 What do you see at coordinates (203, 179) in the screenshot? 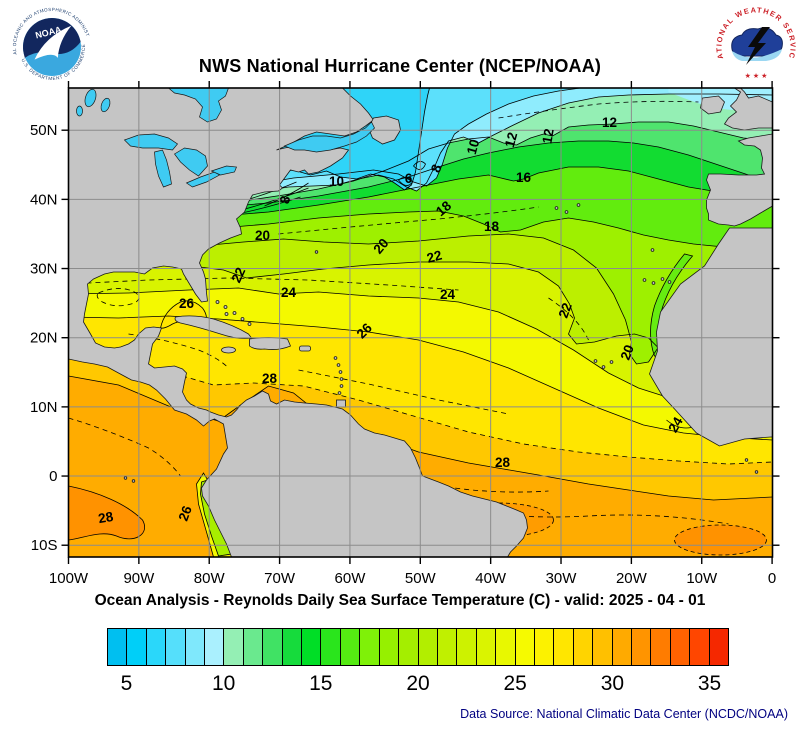
I see `lake-erie` at bounding box center [203, 179].